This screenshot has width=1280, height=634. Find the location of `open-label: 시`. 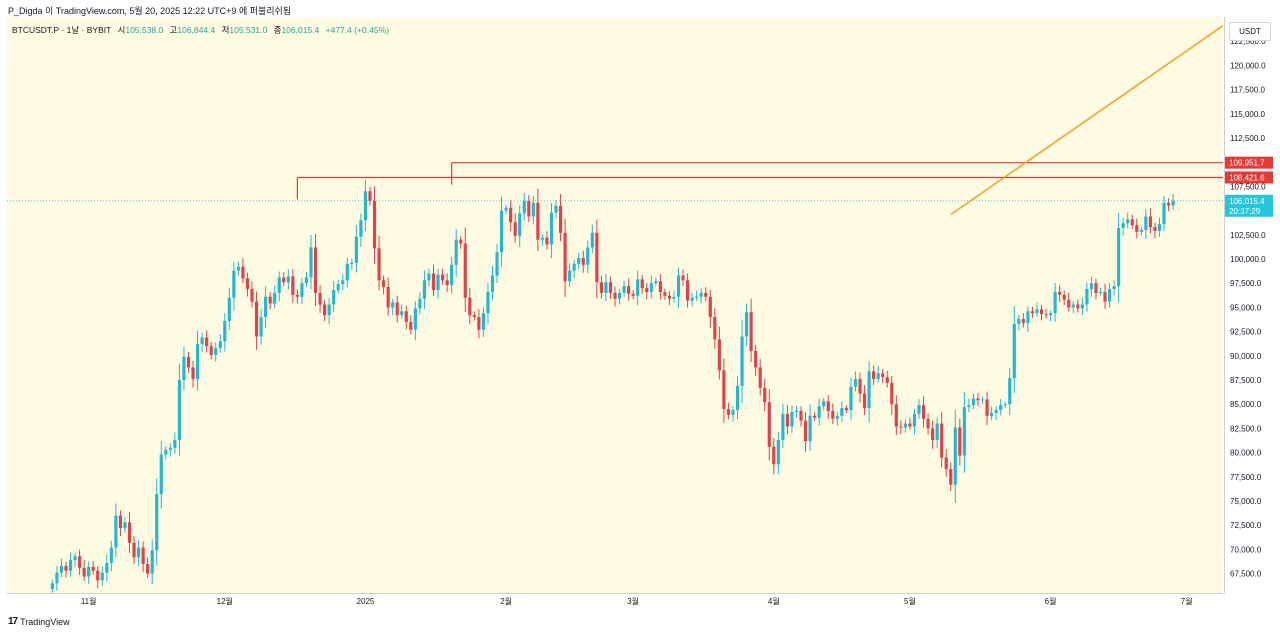

open-label: 시 is located at coordinates (121, 30).